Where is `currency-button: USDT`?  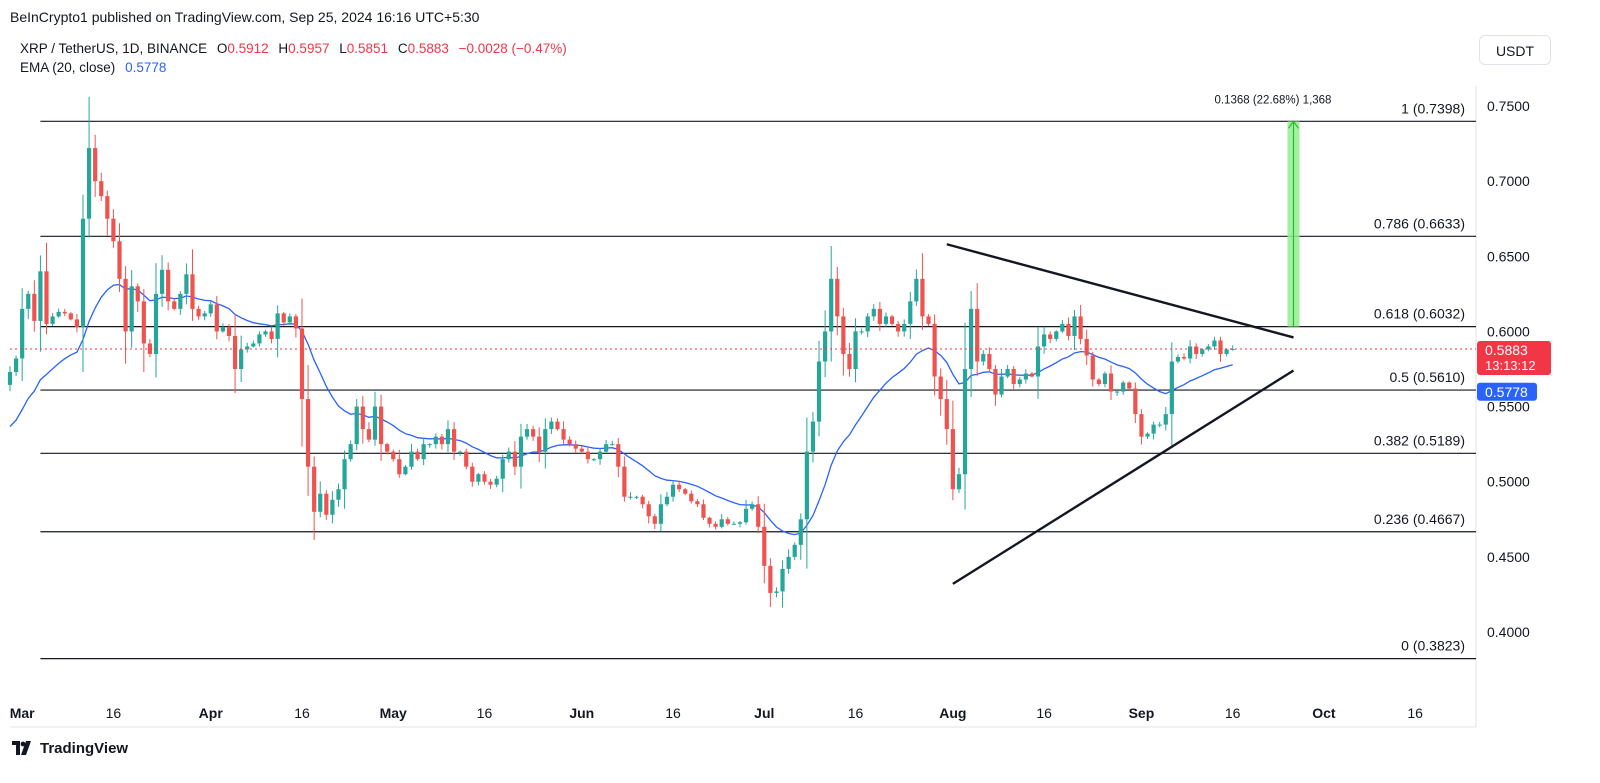 currency-button: USDT is located at coordinates (1515, 50).